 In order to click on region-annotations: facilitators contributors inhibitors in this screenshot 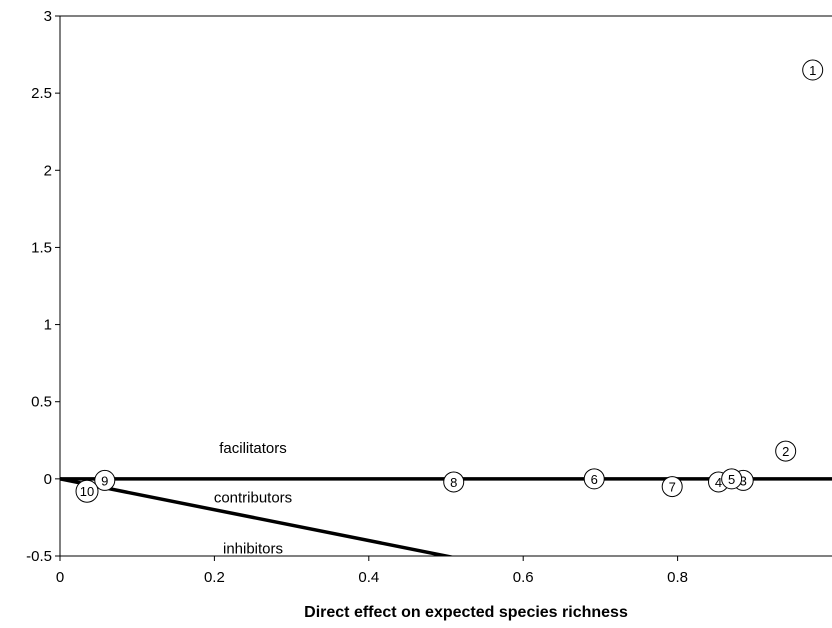, I will do `click(253, 498)`.